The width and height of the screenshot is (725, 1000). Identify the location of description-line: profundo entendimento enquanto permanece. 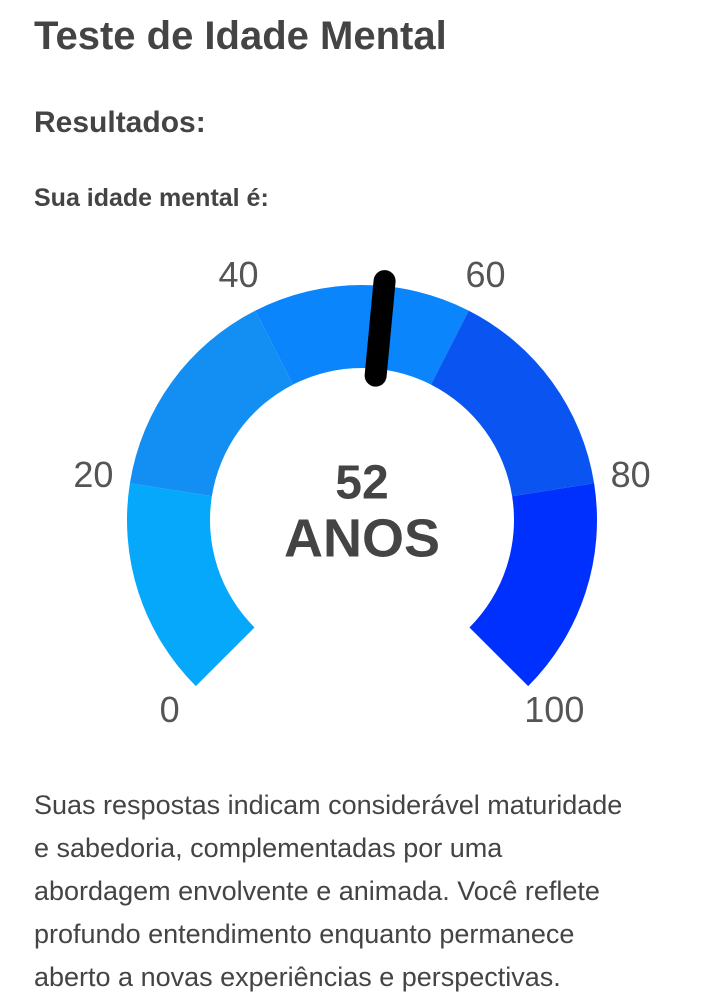
(304, 934).